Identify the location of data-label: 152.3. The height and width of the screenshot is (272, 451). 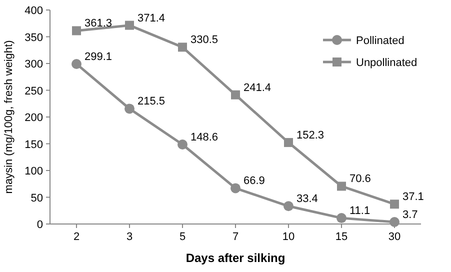
(310, 136).